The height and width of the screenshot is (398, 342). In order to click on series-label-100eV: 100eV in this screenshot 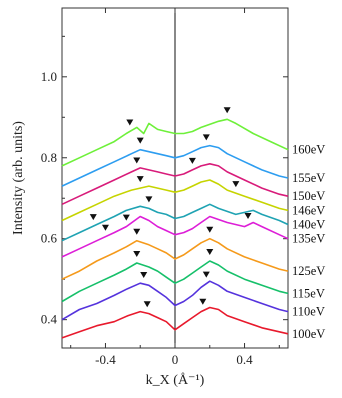, I will do `click(308, 334)`.